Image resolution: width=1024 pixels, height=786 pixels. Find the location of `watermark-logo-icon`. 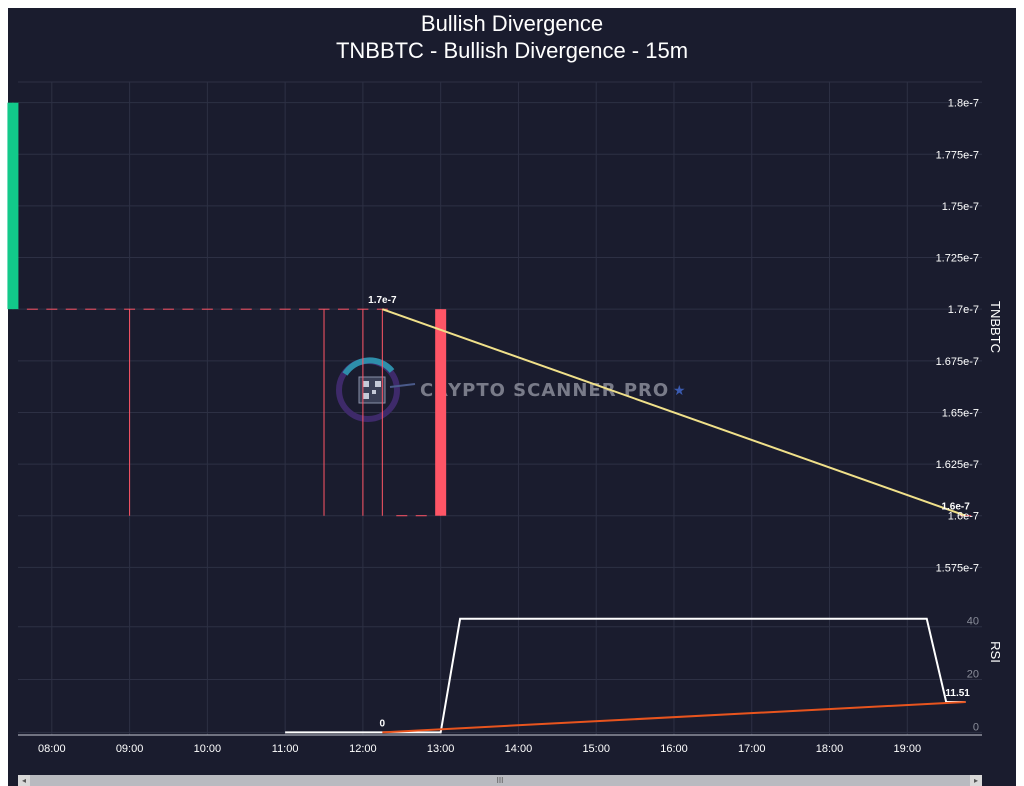

watermark-logo-icon is located at coordinates (376, 389).